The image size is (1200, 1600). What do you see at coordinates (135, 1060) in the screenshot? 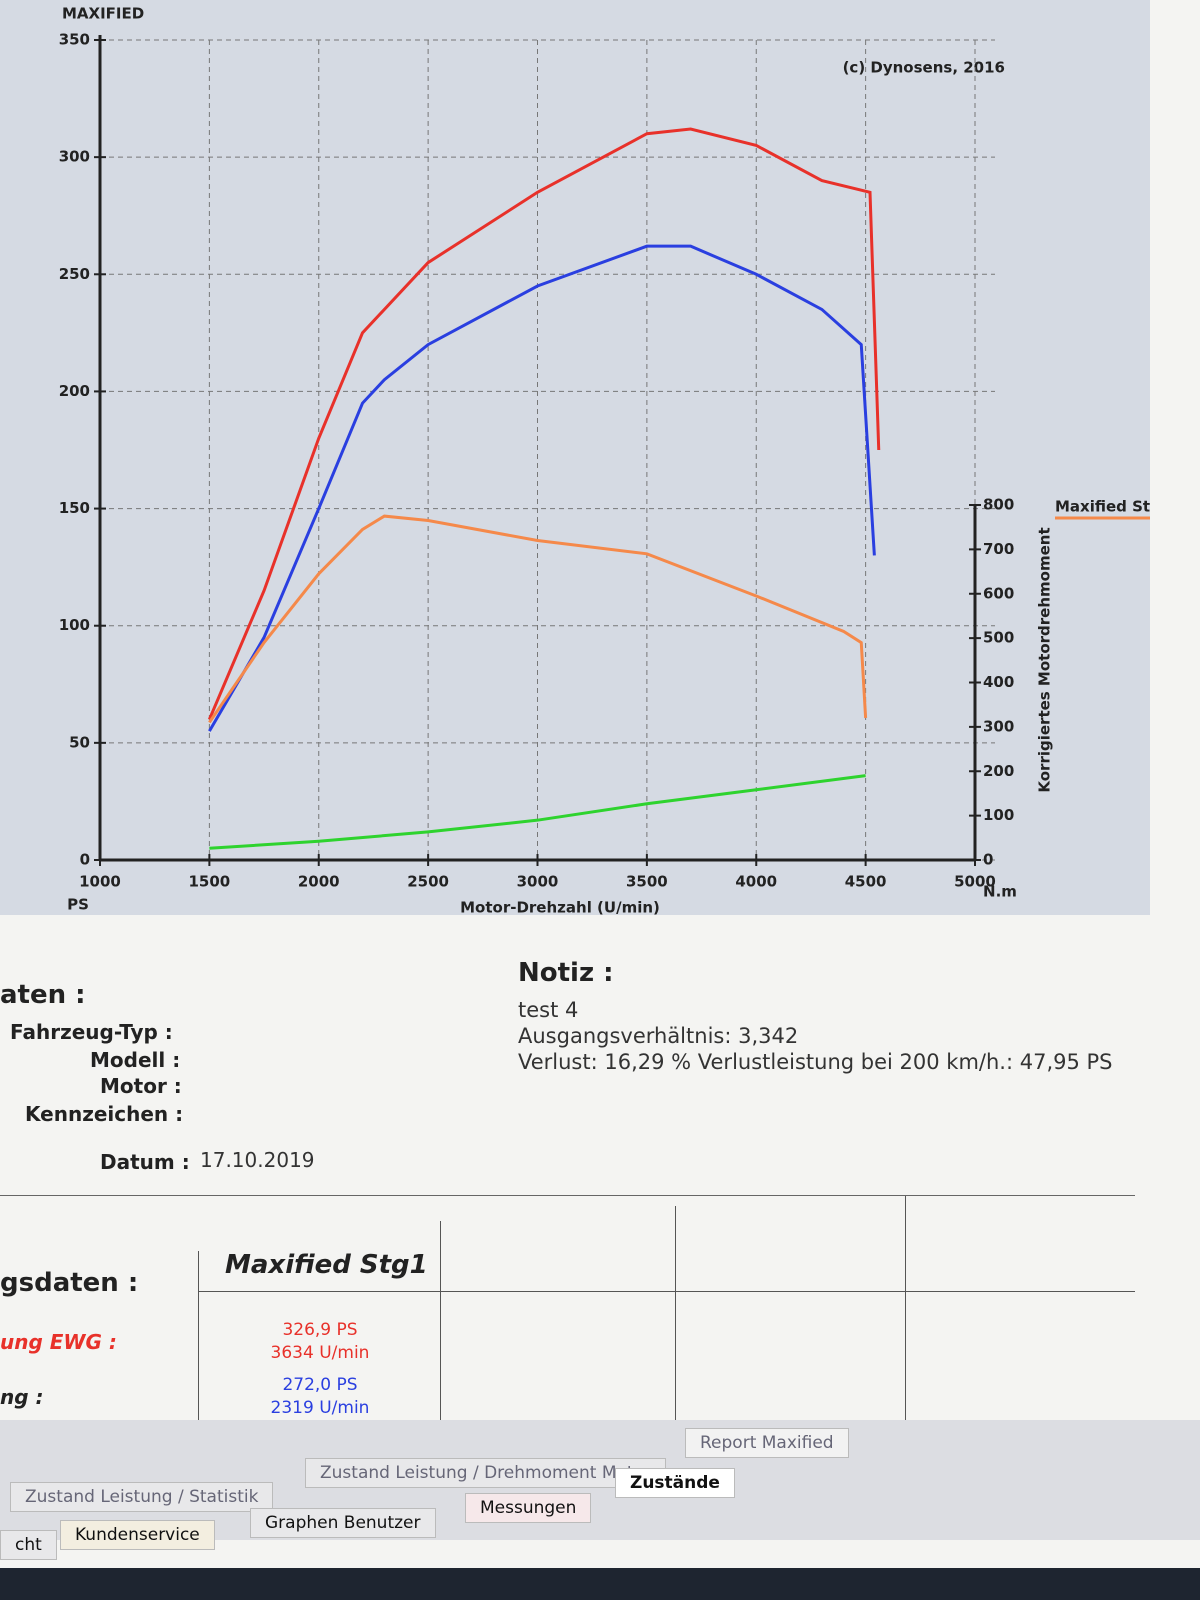
I see `field-label: Modell :` at bounding box center [135, 1060].